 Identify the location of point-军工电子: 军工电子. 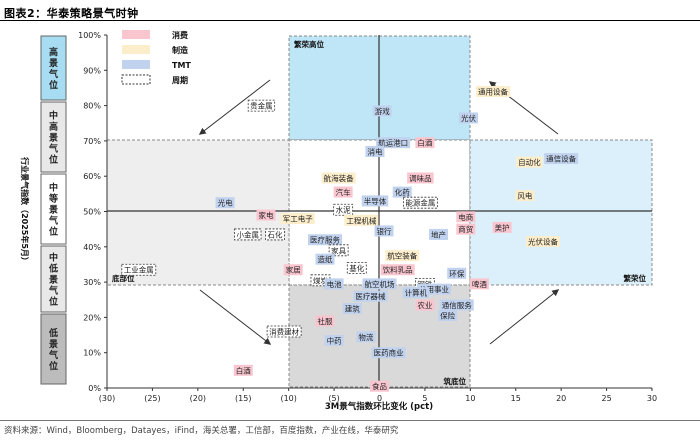
(297, 219).